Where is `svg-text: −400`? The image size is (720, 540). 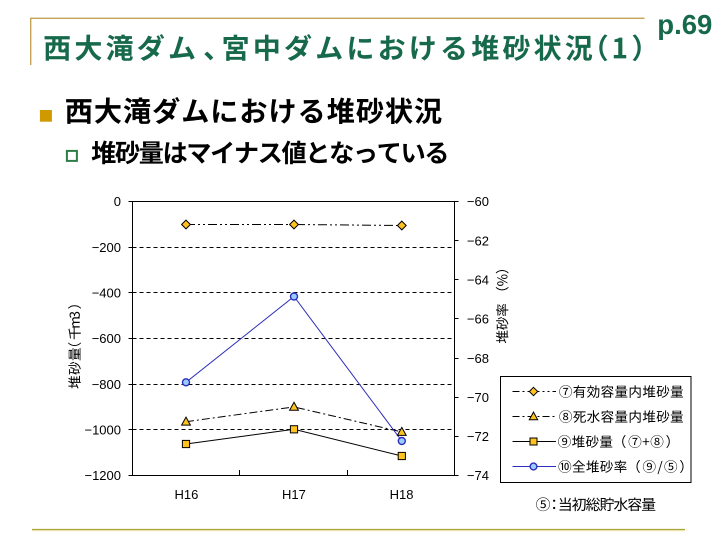 svg-text: −400 is located at coordinates (106, 293).